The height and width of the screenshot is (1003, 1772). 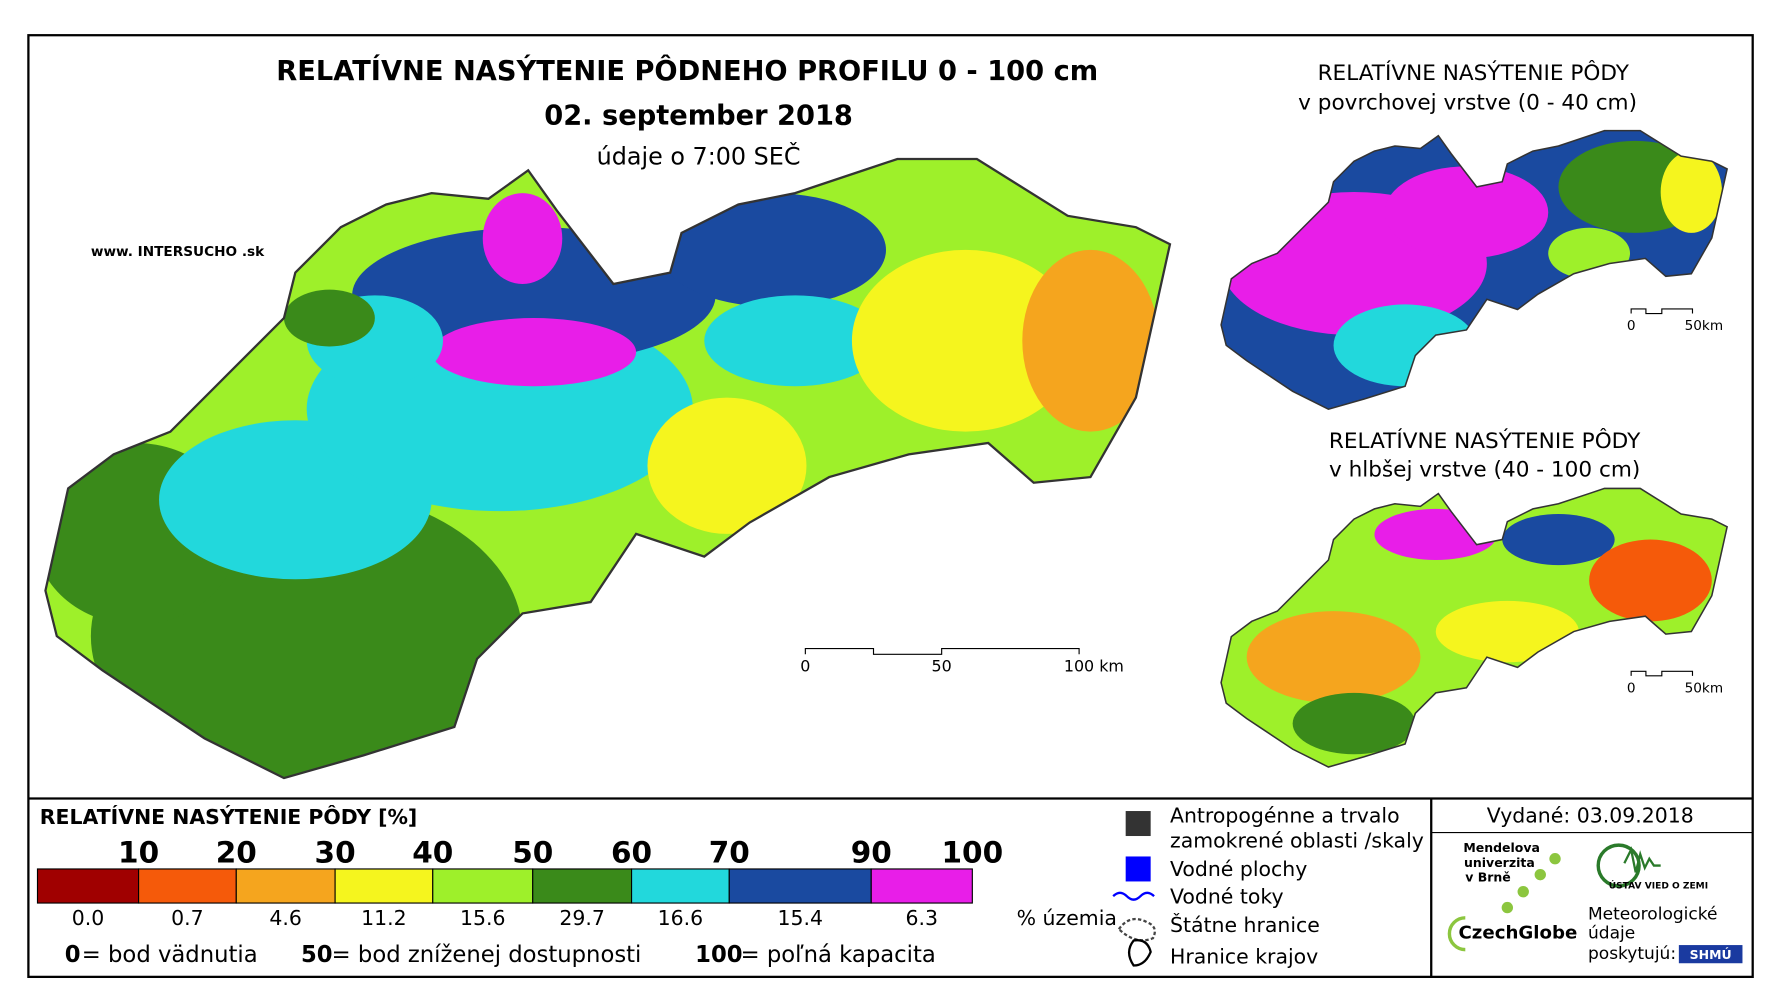 I want to click on note-key: 0, so click(x=73, y=955).